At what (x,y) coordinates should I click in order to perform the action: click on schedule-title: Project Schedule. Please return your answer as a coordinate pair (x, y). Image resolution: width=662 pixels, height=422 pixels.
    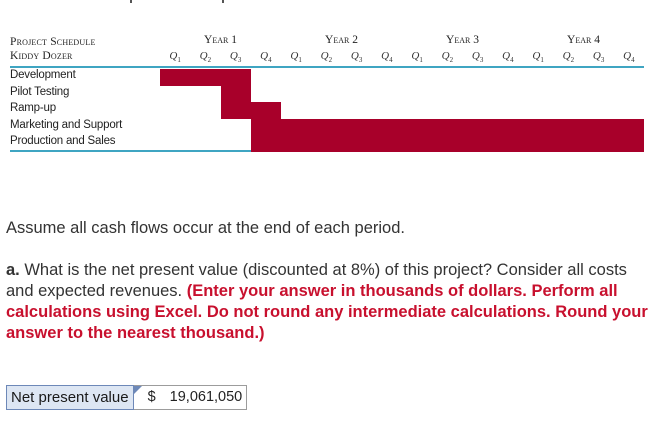
    Looking at the image, I should click on (53, 42).